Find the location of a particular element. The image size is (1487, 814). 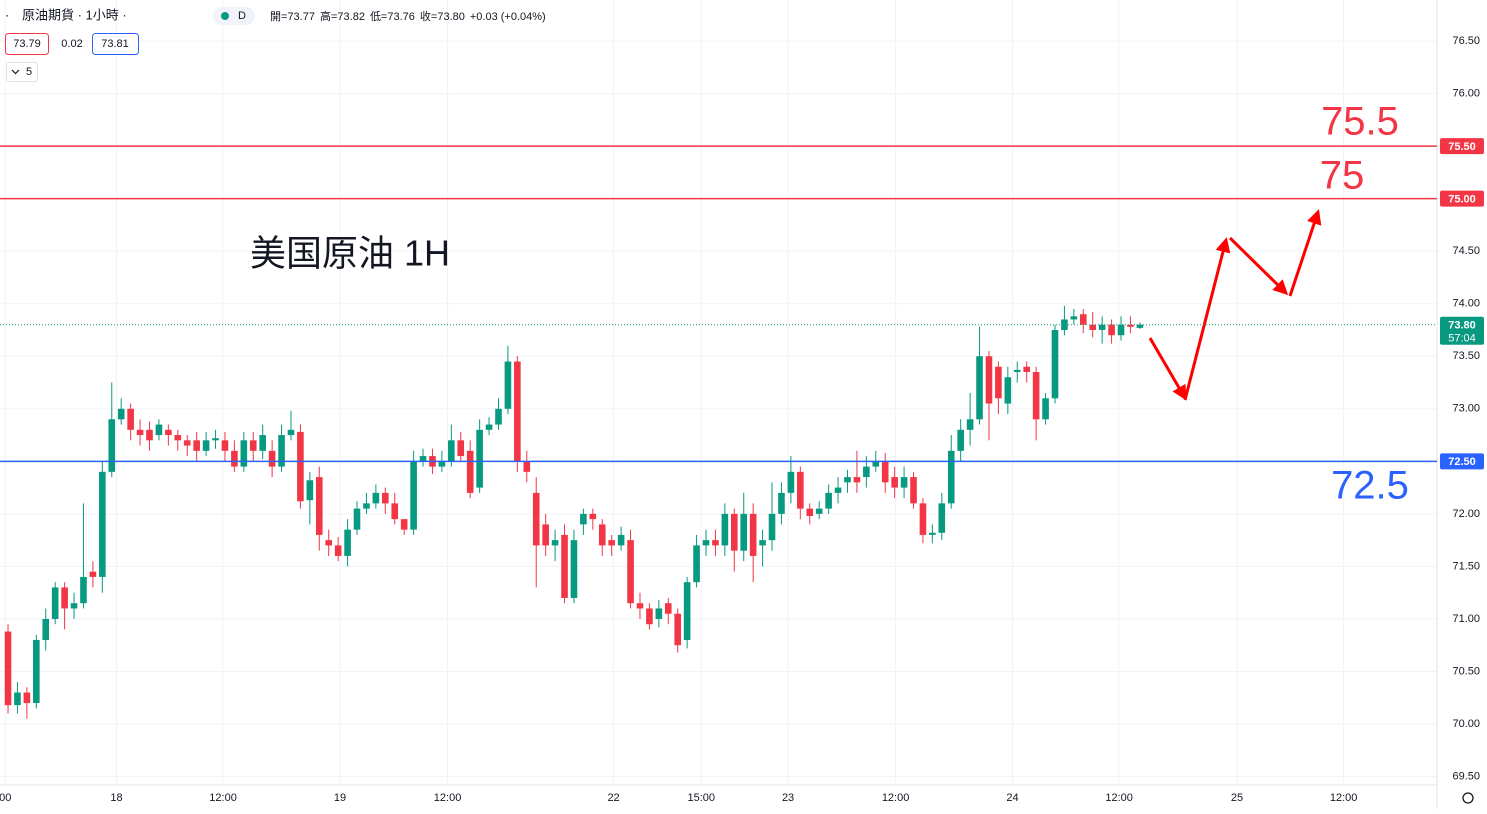

legend-label: 低= is located at coordinates (378, 16).